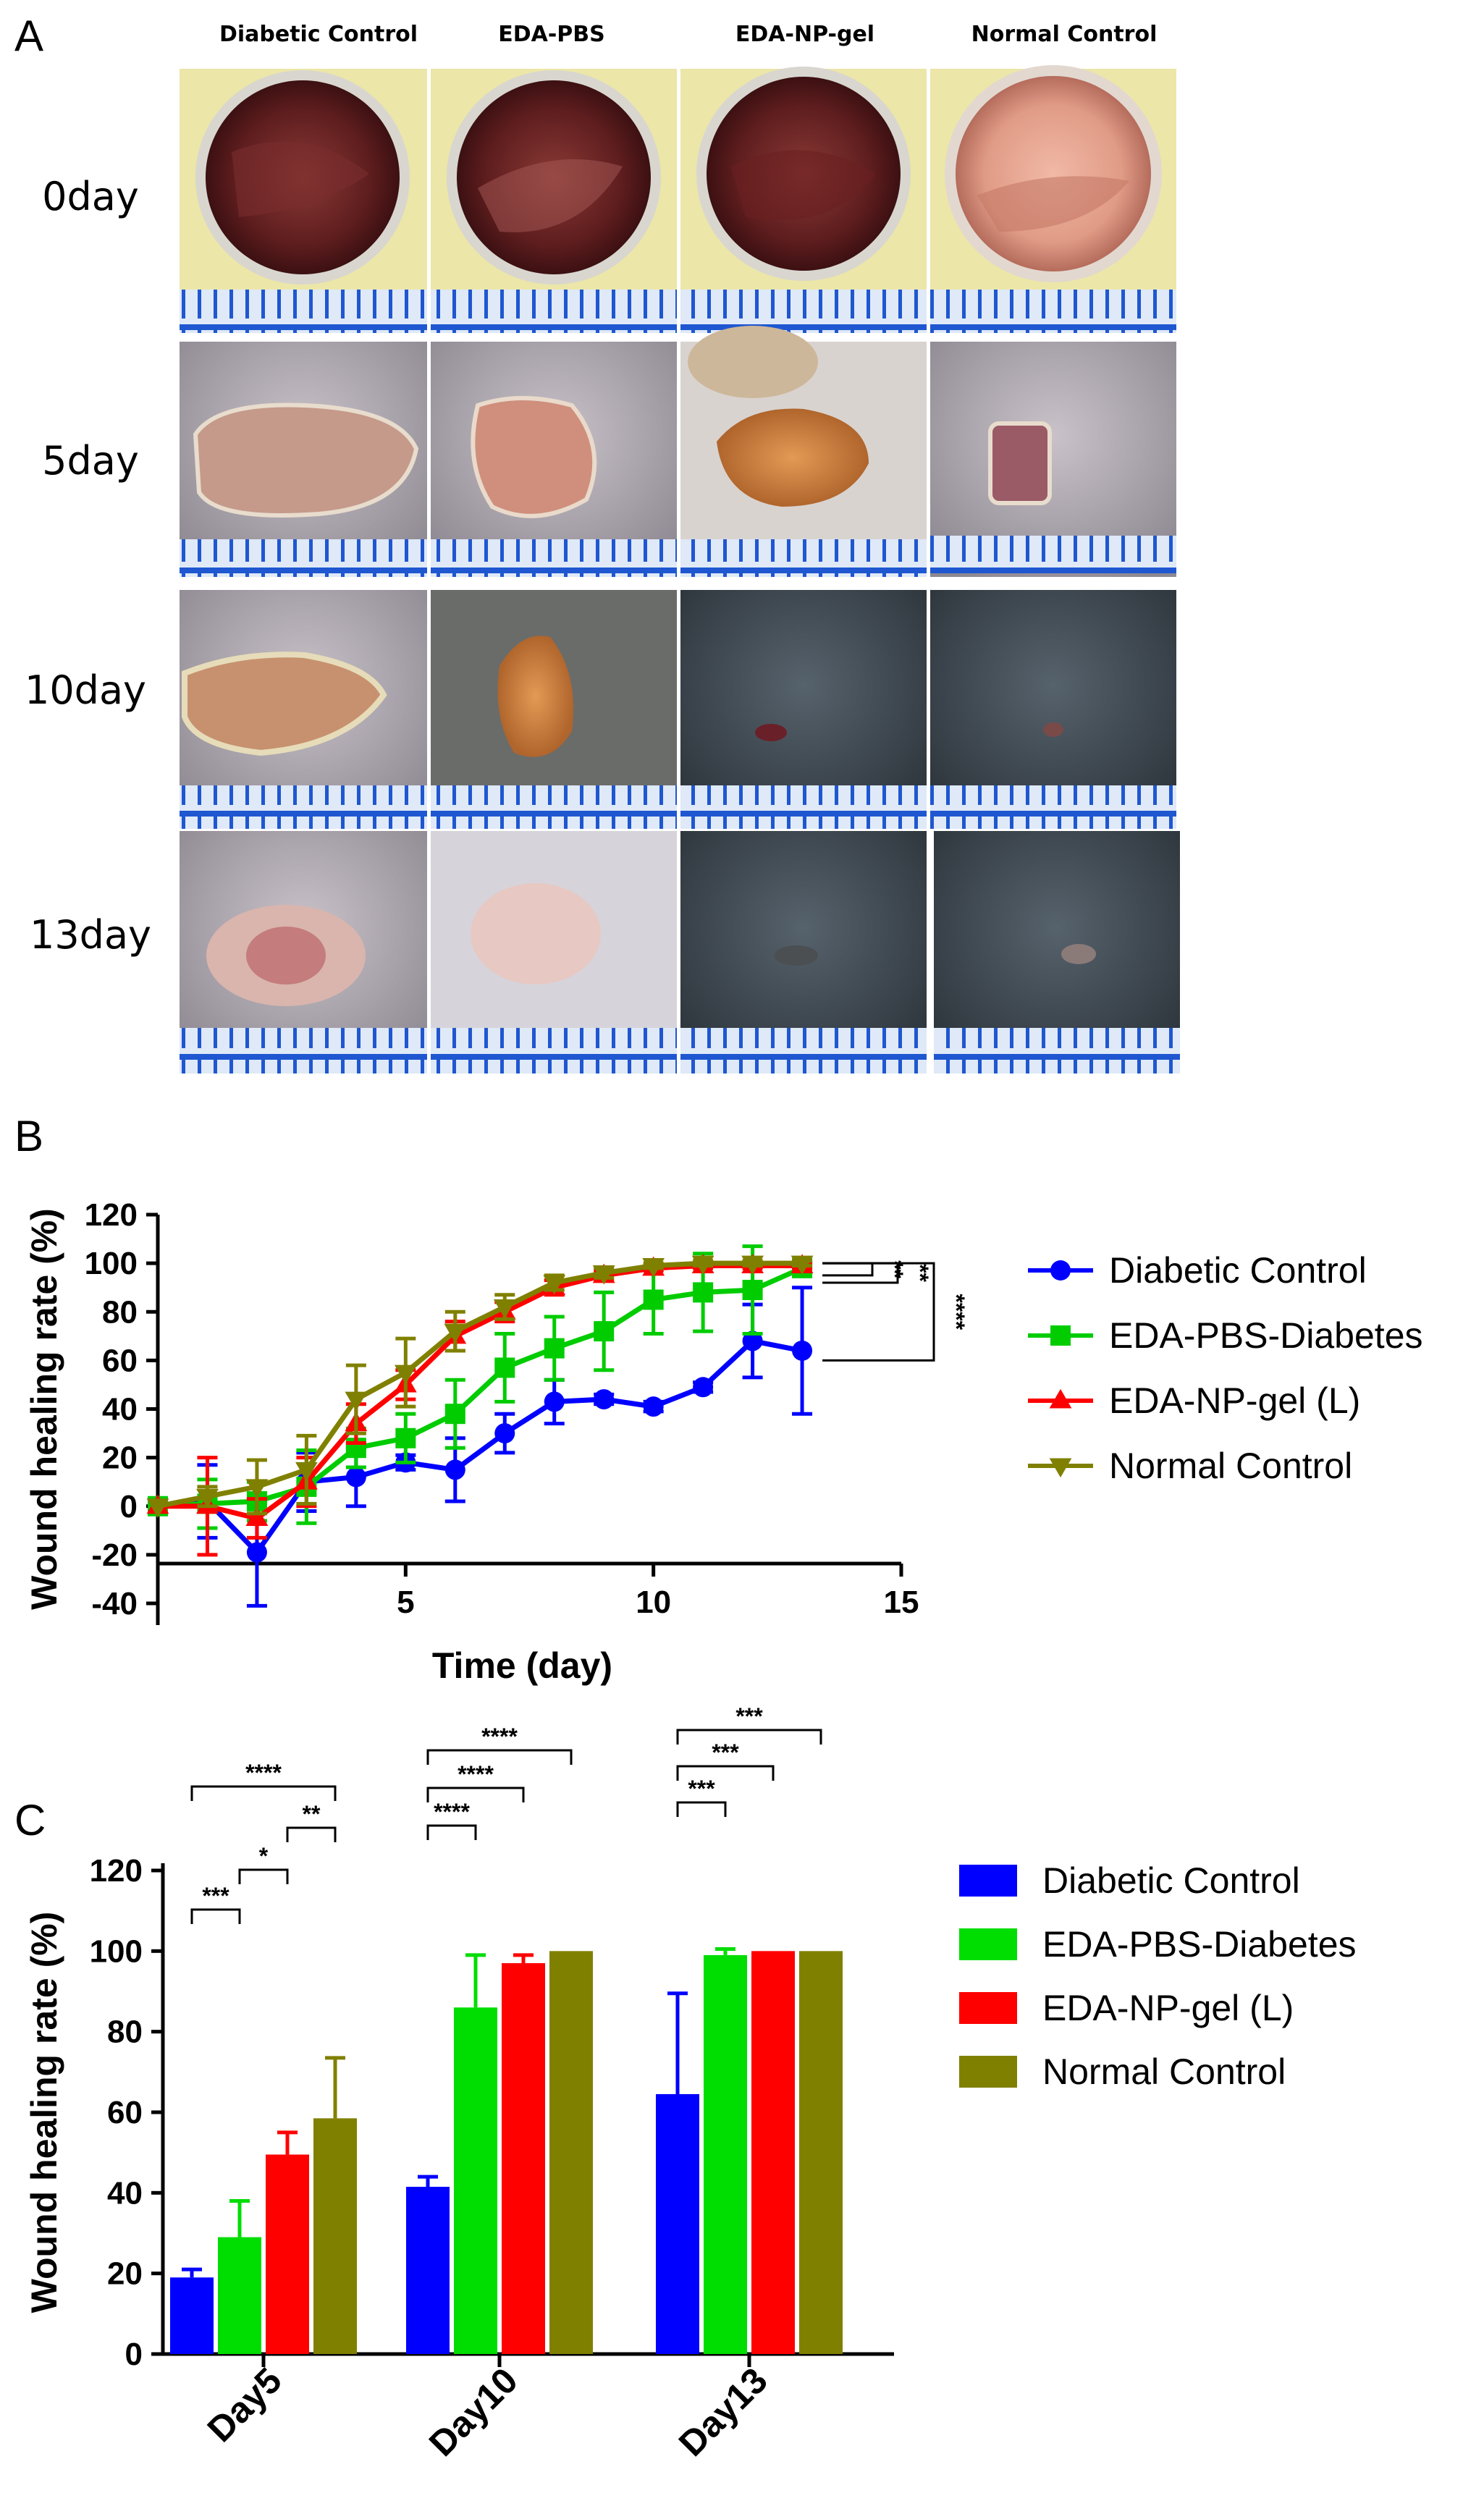 The height and width of the screenshot is (2514, 1484). What do you see at coordinates (30, 1820) in the screenshot?
I see `panel-letter-c: C` at bounding box center [30, 1820].